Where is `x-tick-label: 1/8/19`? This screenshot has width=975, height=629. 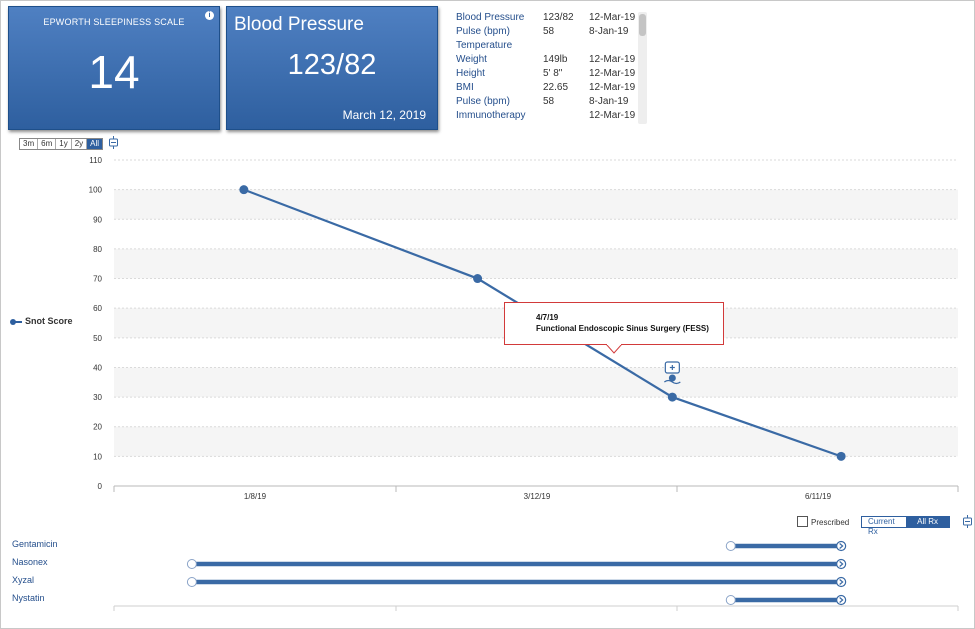
x-tick-label: 1/8/19 is located at coordinates (255, 496).